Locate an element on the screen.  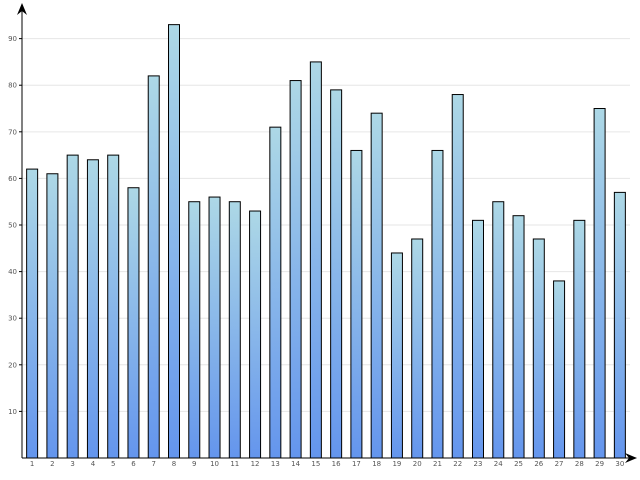
y-tick-label: 90 is located at coordinates (12, 39).